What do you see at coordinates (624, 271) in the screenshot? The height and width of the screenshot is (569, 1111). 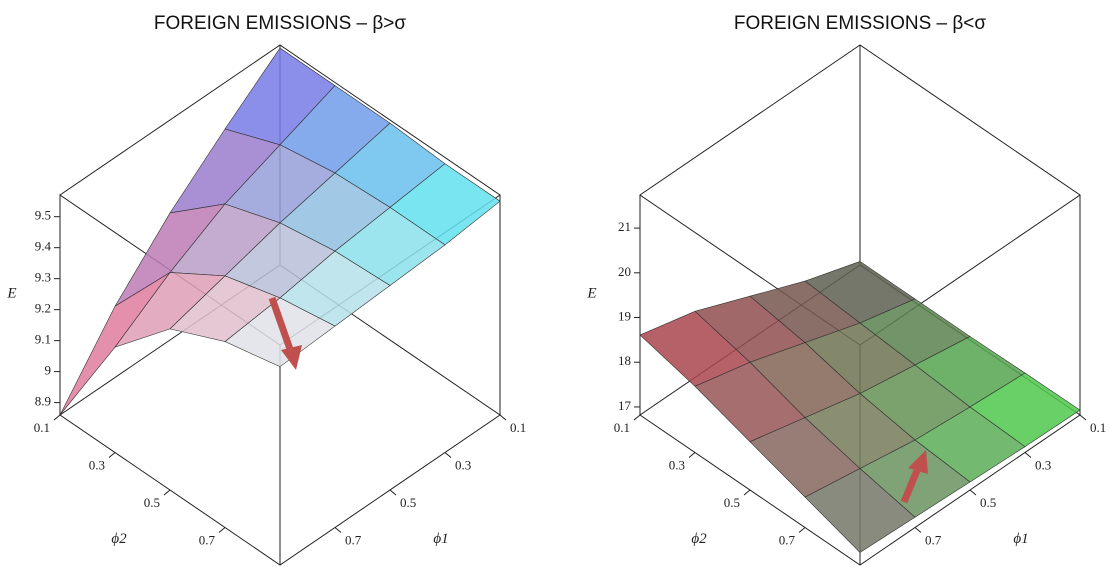 I see `z-tick-label: 20` at bounding box center [624, 271].